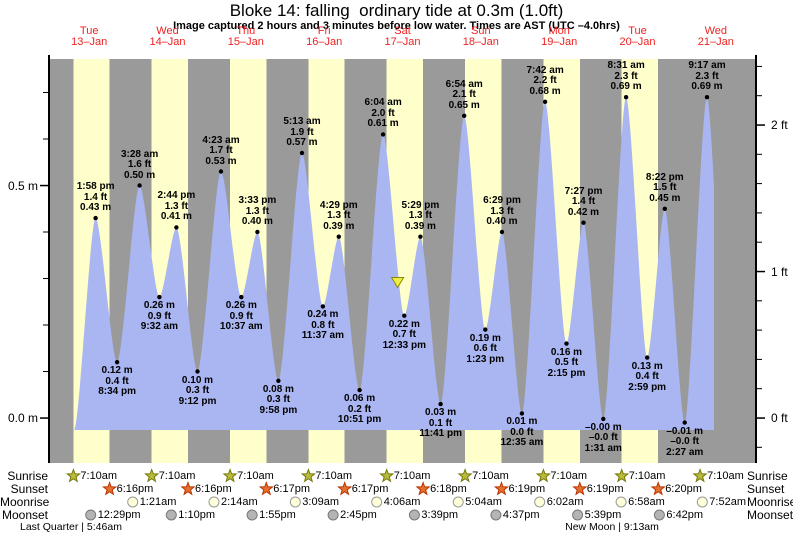 Image resolution: width=793 pixels, height=537 pixels. I want to click on tide-label-line: 0.45 m, so click(665, 198).